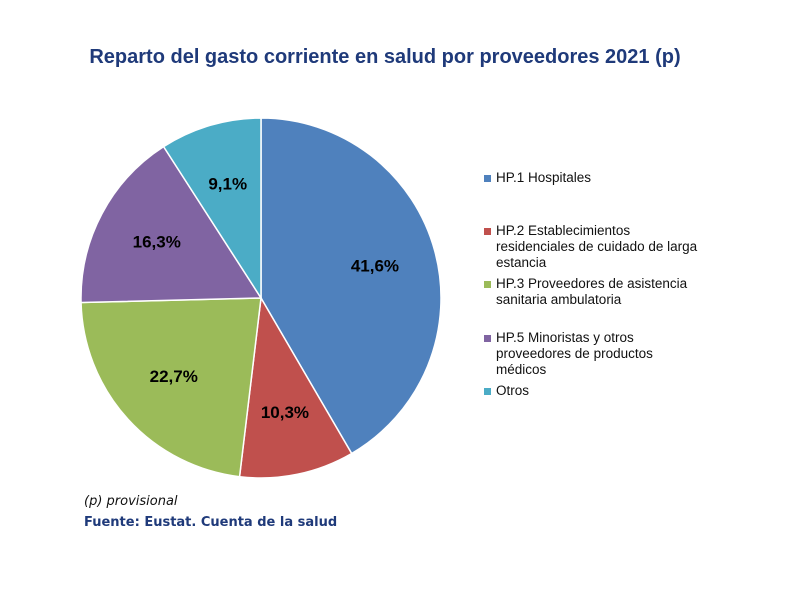 The width and height of the screenshot is (800, 611). Describe the element at coordinates (174, 376) in the screenshot. I see `slice-label-ambulatoria: 22,7%` at that location.